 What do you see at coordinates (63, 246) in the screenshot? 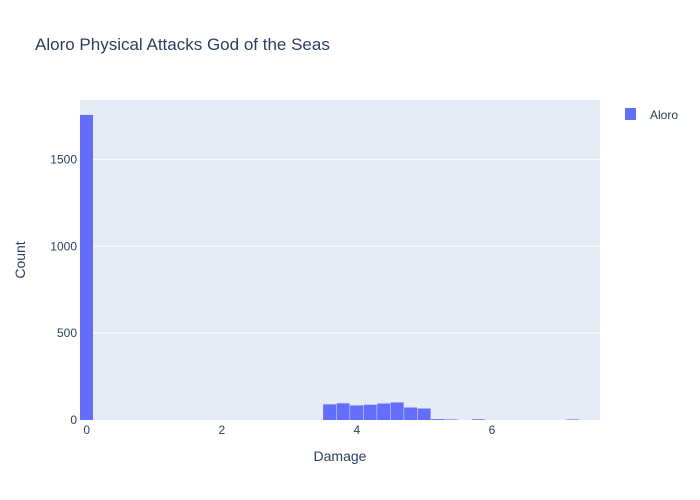
I see `y-tick-label: 1000` at bounding box center [63, 246].